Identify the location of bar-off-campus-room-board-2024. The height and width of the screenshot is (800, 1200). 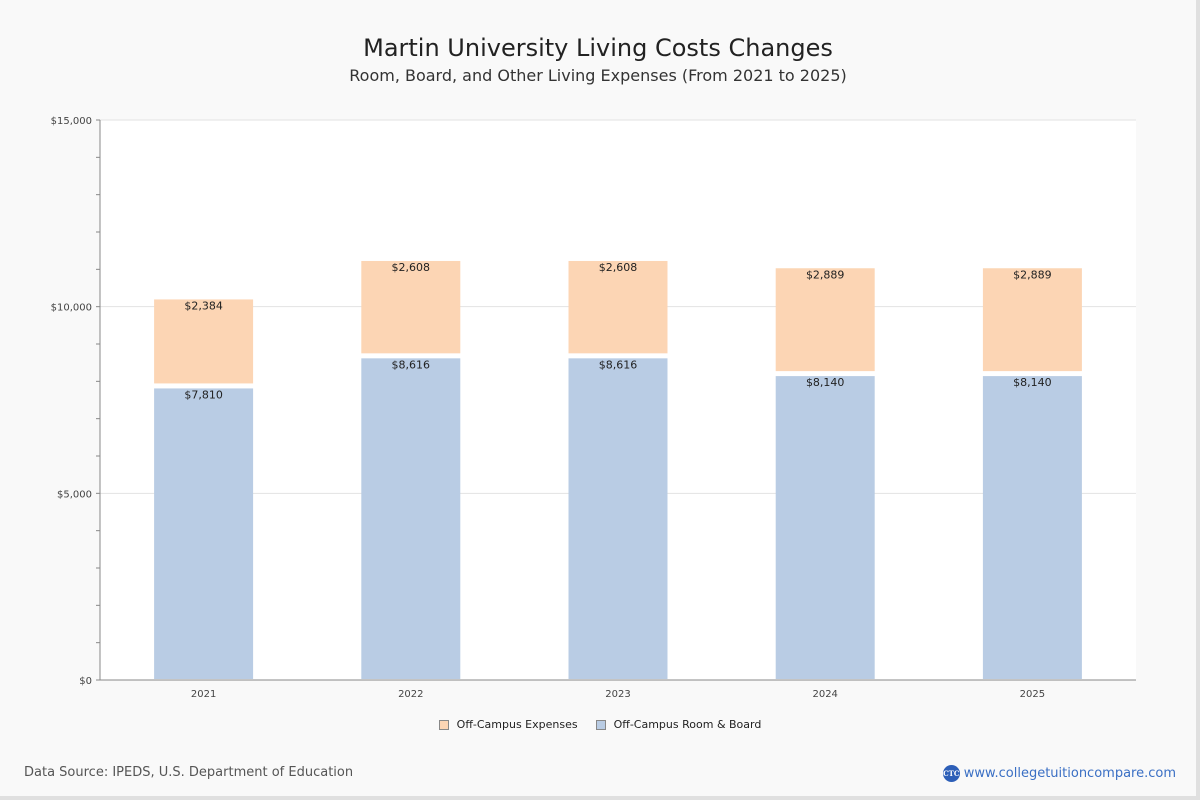
(825, 527).